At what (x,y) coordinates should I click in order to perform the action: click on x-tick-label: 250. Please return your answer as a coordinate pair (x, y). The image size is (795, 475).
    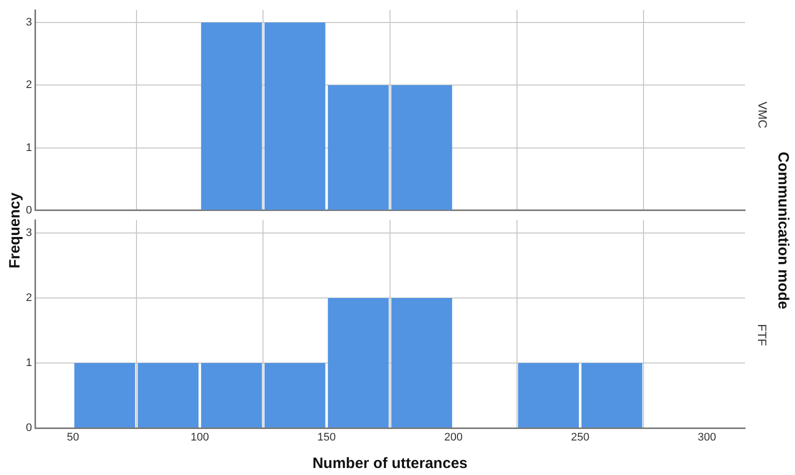
    Looking at the image, I should click on (580, 438).